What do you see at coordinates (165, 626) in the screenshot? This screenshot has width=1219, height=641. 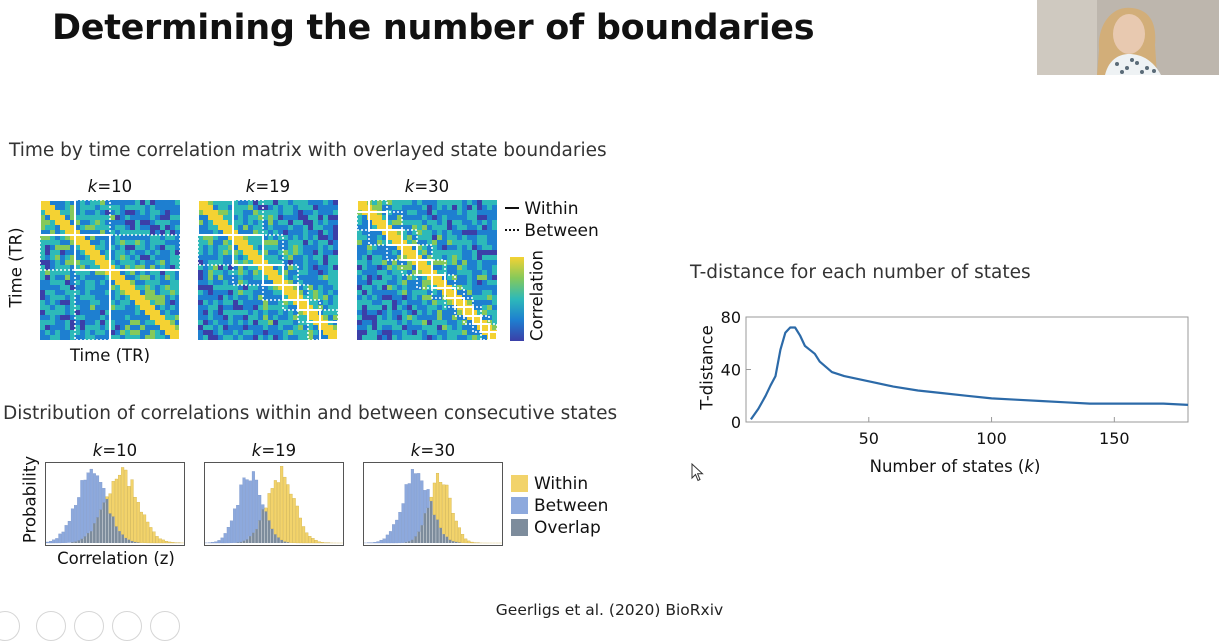 I see `more-icon` at bounding box center [165, 626].